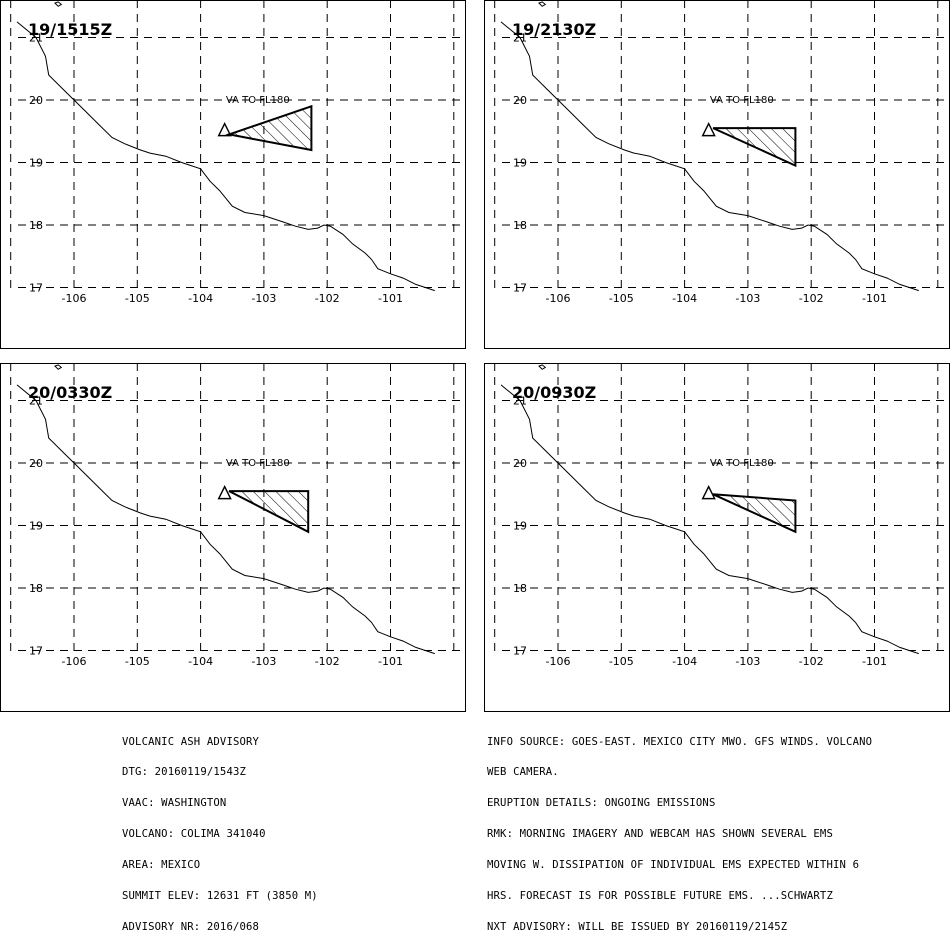 Image resolution: width=950 pixels, height=943 pixels. I want to click on advisory-summit-elev: SUMMIT ELEV: 12631 FT (3850 M), so click(220, 896).